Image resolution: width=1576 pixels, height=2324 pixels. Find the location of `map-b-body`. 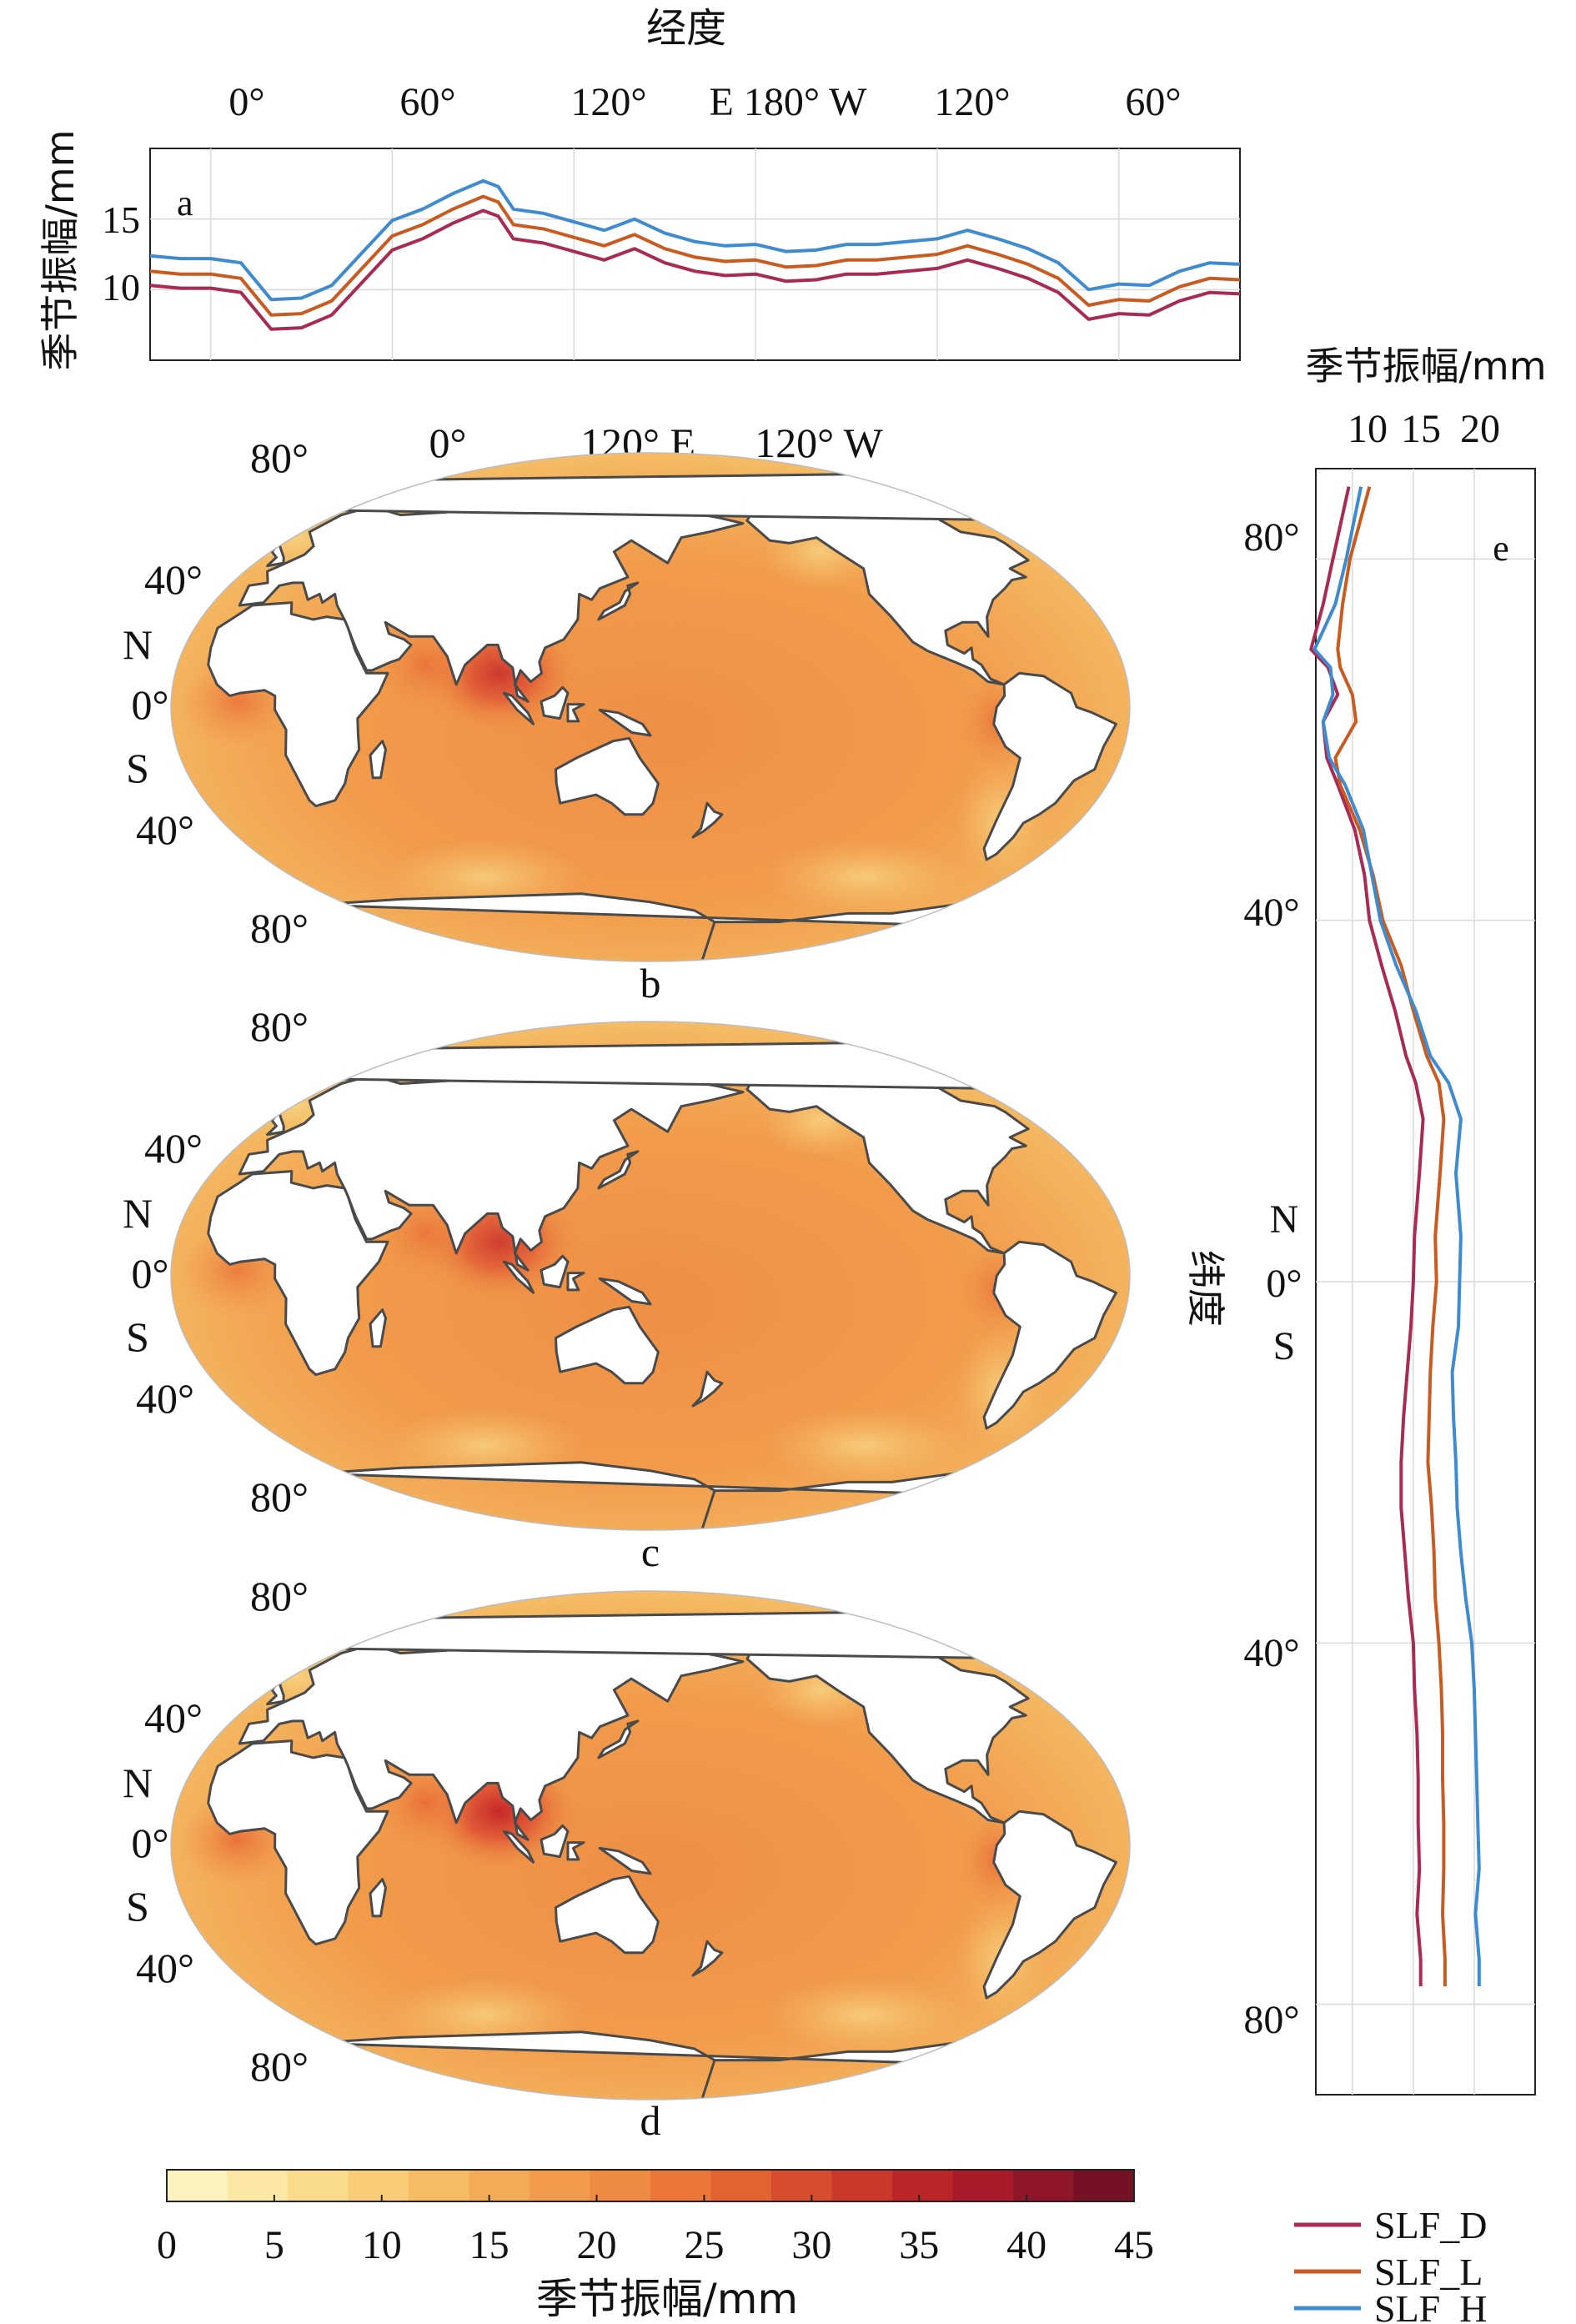

map-b-body is located at coordinates (650, 707).